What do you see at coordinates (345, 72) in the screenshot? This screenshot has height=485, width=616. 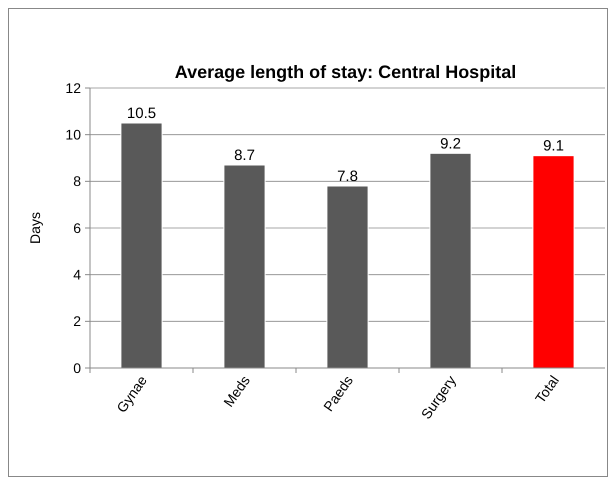 I see `chart-title: Average length of stay: Central Hospital` at bounding box center [345, 72].